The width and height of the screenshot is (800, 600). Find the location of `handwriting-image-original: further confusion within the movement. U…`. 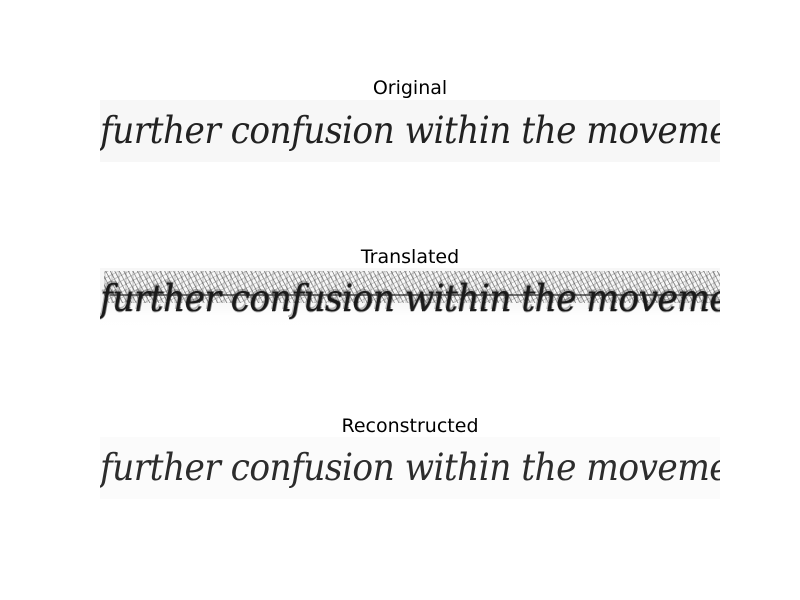

handwriting-image-original: further confusion within the movement. U… is located at coordinates (410, 131).